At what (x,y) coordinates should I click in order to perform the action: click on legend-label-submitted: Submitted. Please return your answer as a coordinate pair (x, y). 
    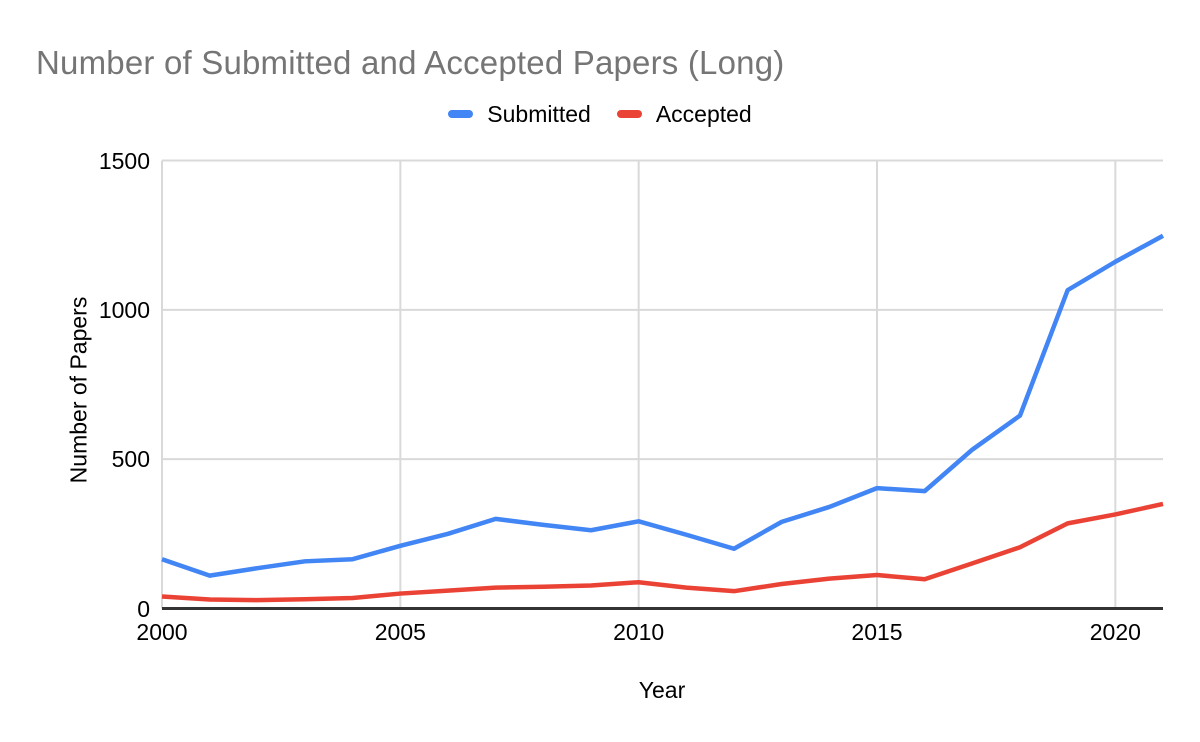
    Looking at the image, I should click on (539, 114).